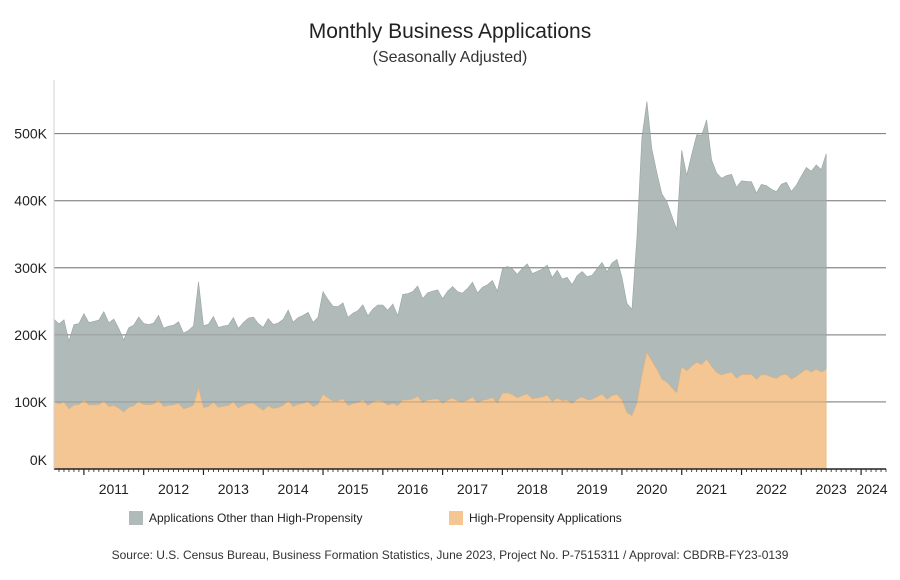 The image size is (900, 580). Describe the element at coordinates (651, 489) in the screenshot. I see `x-tick-label: 2020` at that location.